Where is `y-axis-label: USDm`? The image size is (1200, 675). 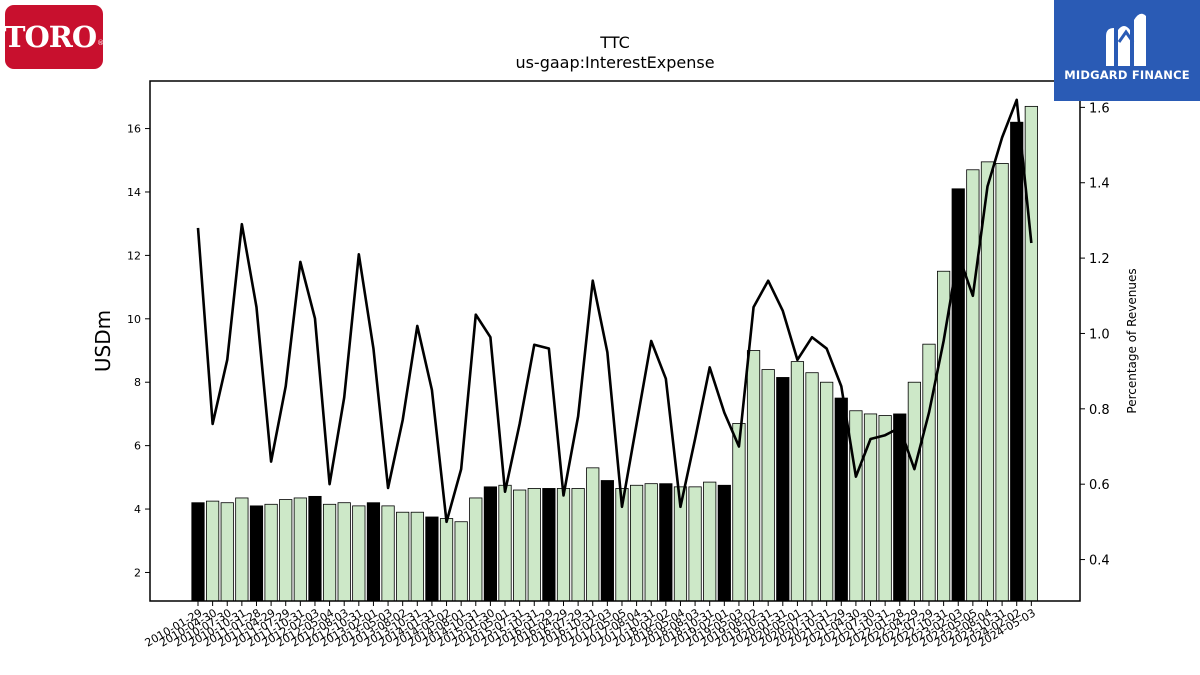
y-axis-label: USDm is located at coordinates (103, 341).